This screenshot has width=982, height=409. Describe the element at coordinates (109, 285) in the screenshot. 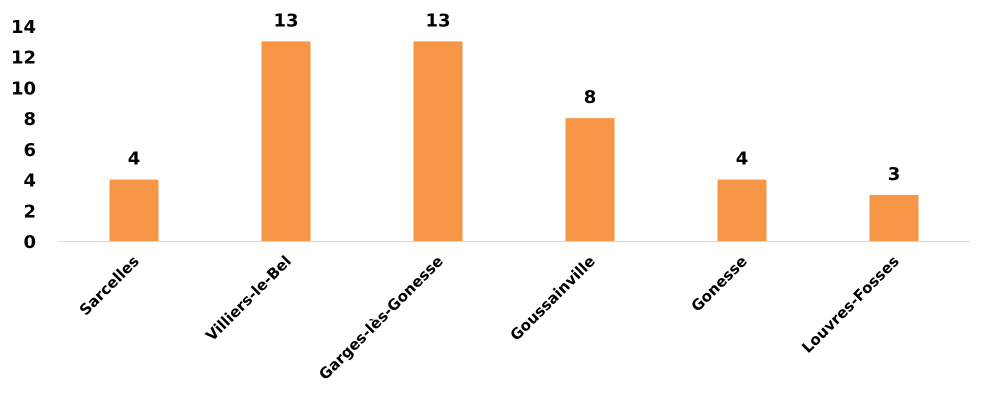

I see `x-tick-label: Sarcelles` at that location.